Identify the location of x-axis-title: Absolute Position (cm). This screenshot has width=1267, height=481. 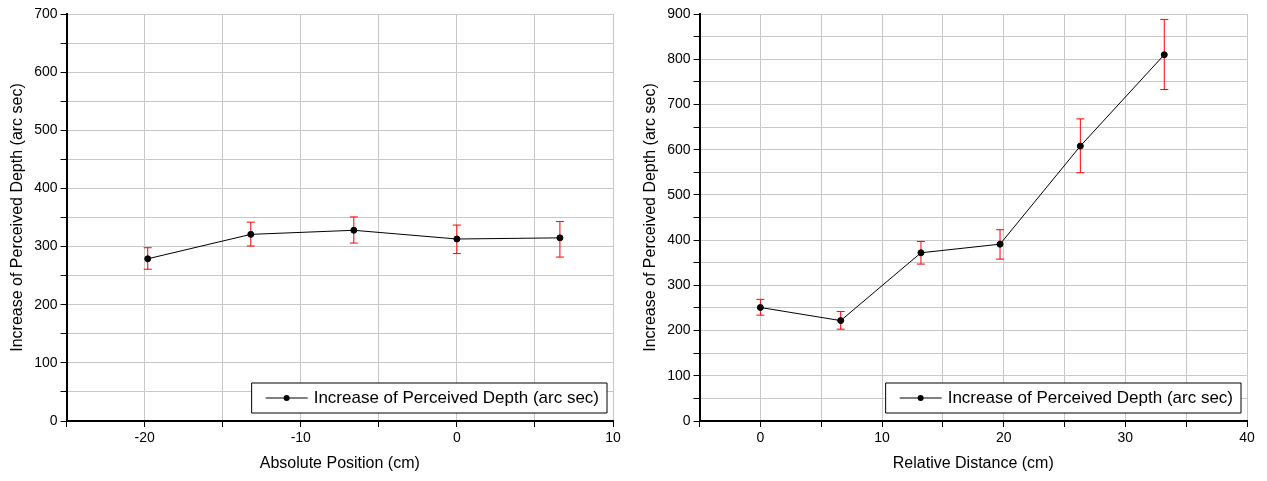
(339, 462).